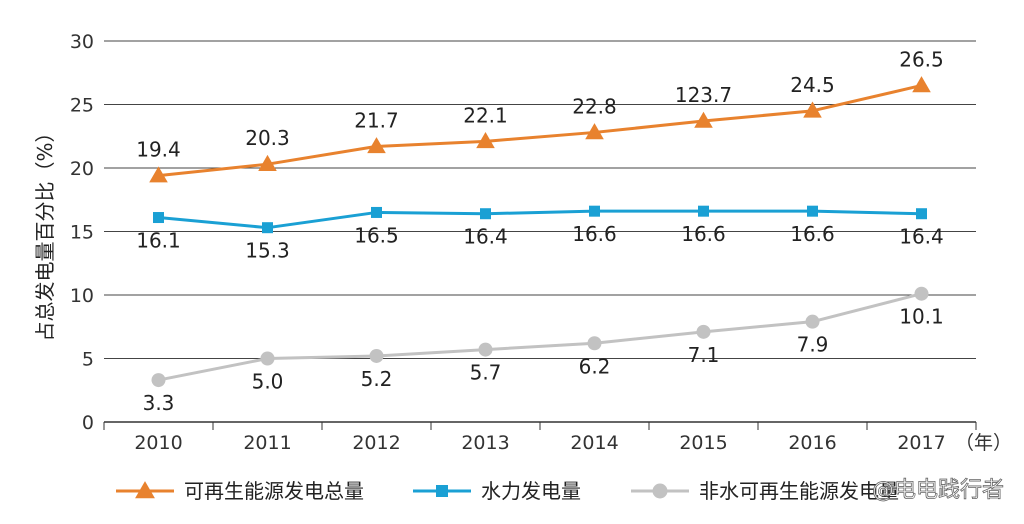 This screenshot has height=524, width=1024. I want to click on data-label: 5.2, so click(377, 379).